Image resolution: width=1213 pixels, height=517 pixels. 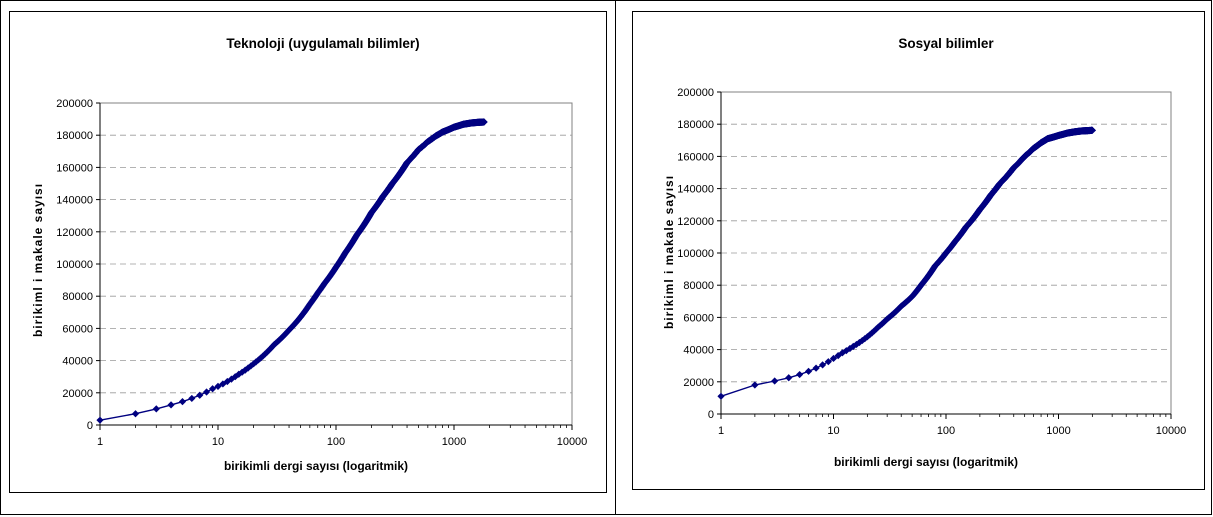 I want to click on chart-title: Teknoloji (uygulamalı bilimler), so click(x=322, y=43).